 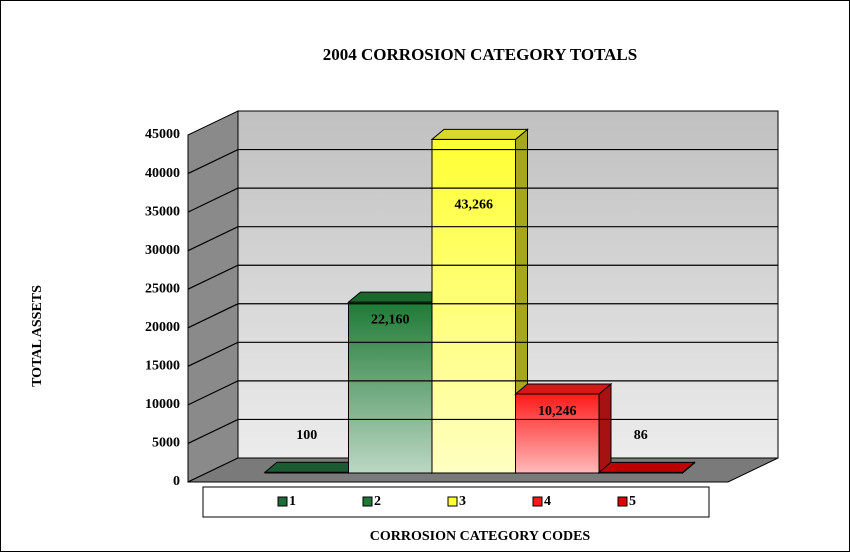 What do you see at coordinates (162, 211) in the screenshot?
I see `y-tick-label: 35000` at bounding box center [162, 211].